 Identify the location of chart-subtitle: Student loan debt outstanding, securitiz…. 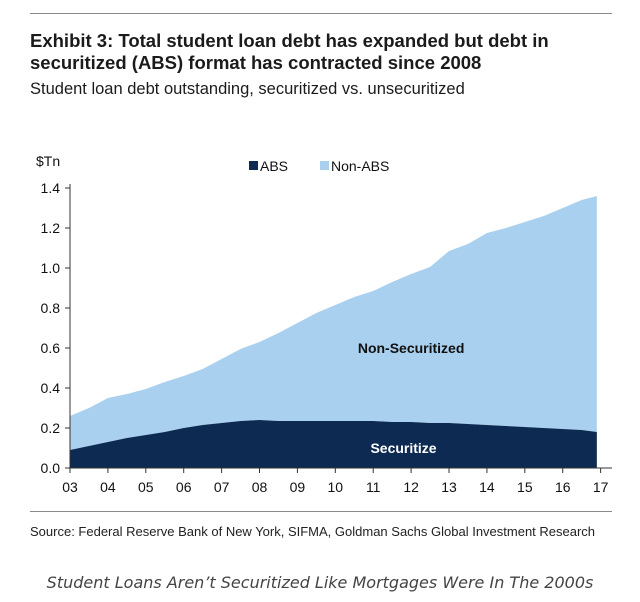
(247, 89).